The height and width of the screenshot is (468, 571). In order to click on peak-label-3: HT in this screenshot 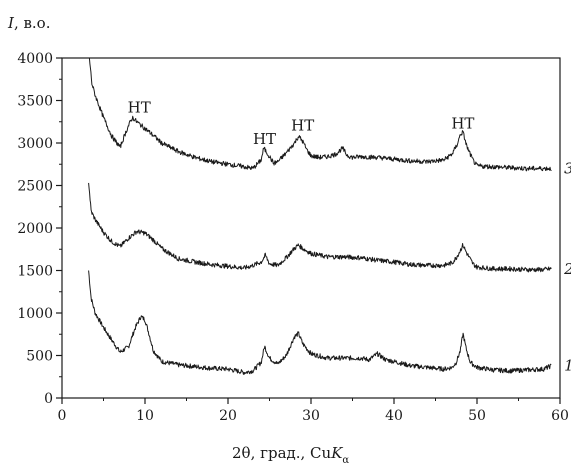, I will do `click(462, 124)`.